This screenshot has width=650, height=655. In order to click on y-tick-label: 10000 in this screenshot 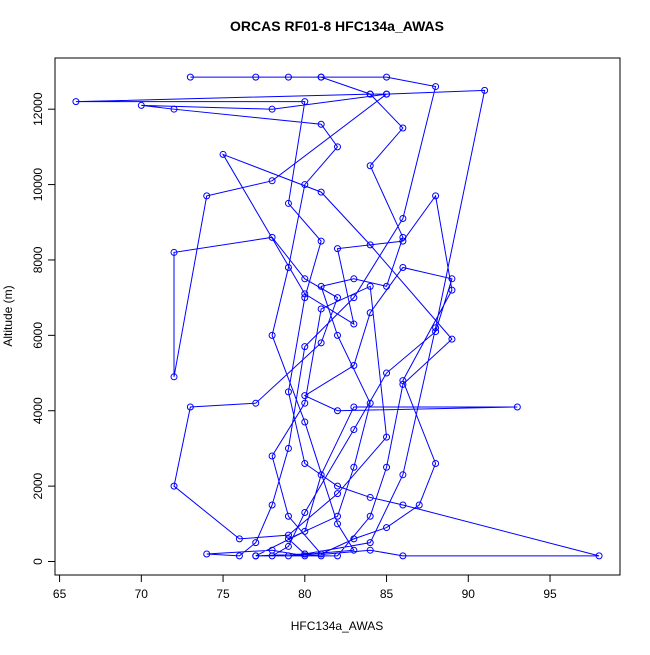, I will do `click(38, 185)`.